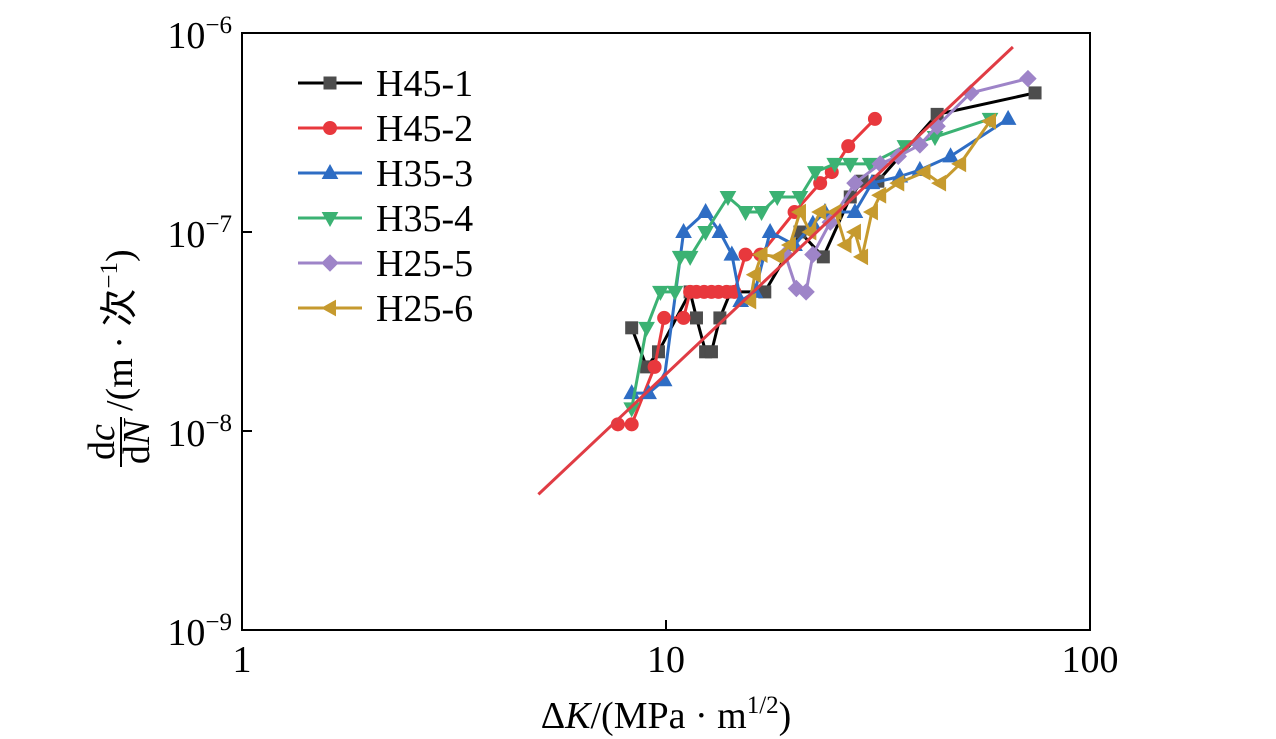 The width and height of the screenshot is (1276, 739). I want to click on y-axis-label-unit-close: ), so click(120, 255).